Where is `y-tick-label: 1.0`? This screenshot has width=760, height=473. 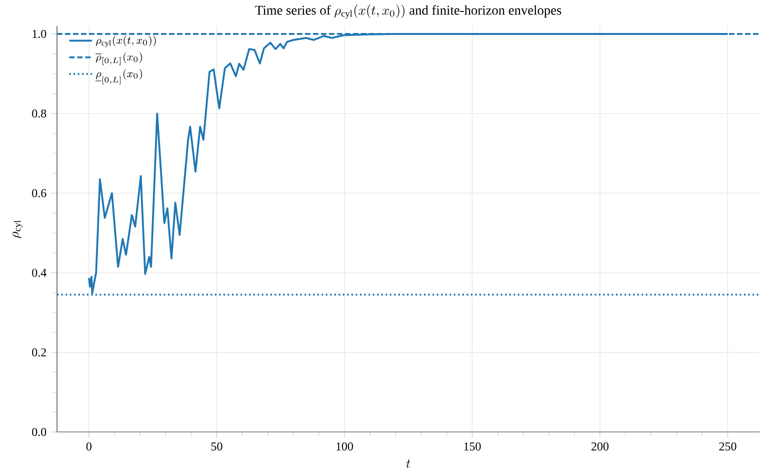 y-tick-label: 1.0 is located at coordinates (39, 34).